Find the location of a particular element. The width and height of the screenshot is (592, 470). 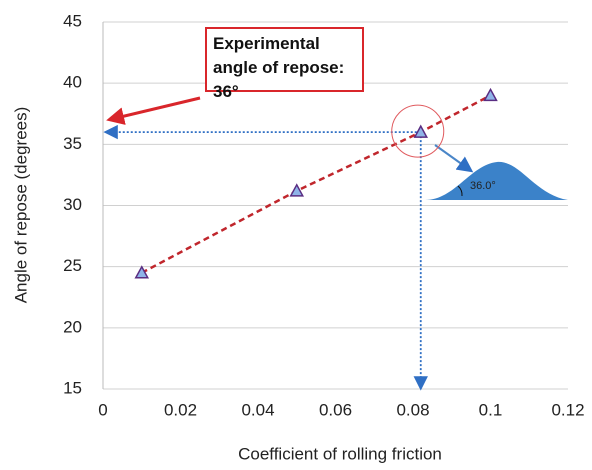

x-tick-label: 0.06 is located at coordinates (335, 409).